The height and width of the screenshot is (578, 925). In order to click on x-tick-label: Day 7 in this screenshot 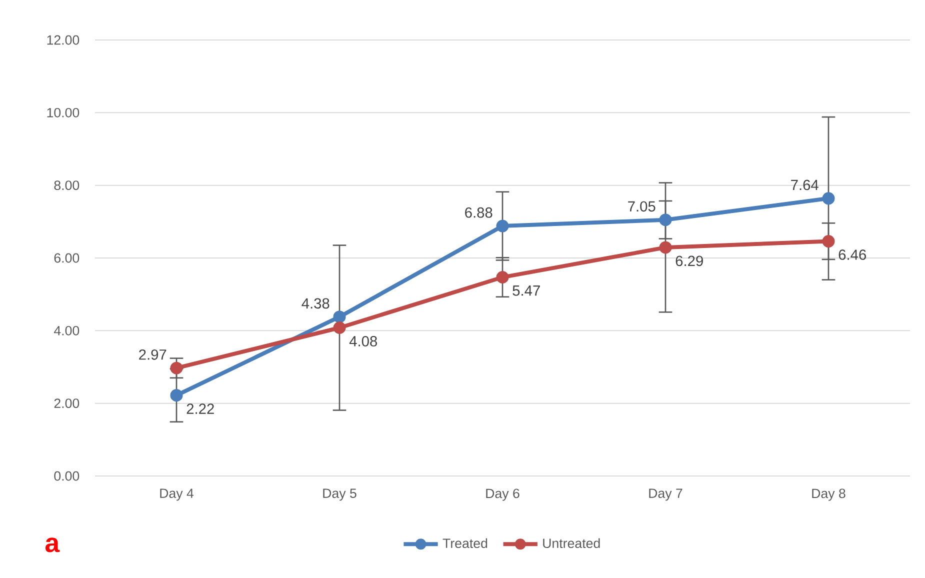, I will do `click(665, 494)`.